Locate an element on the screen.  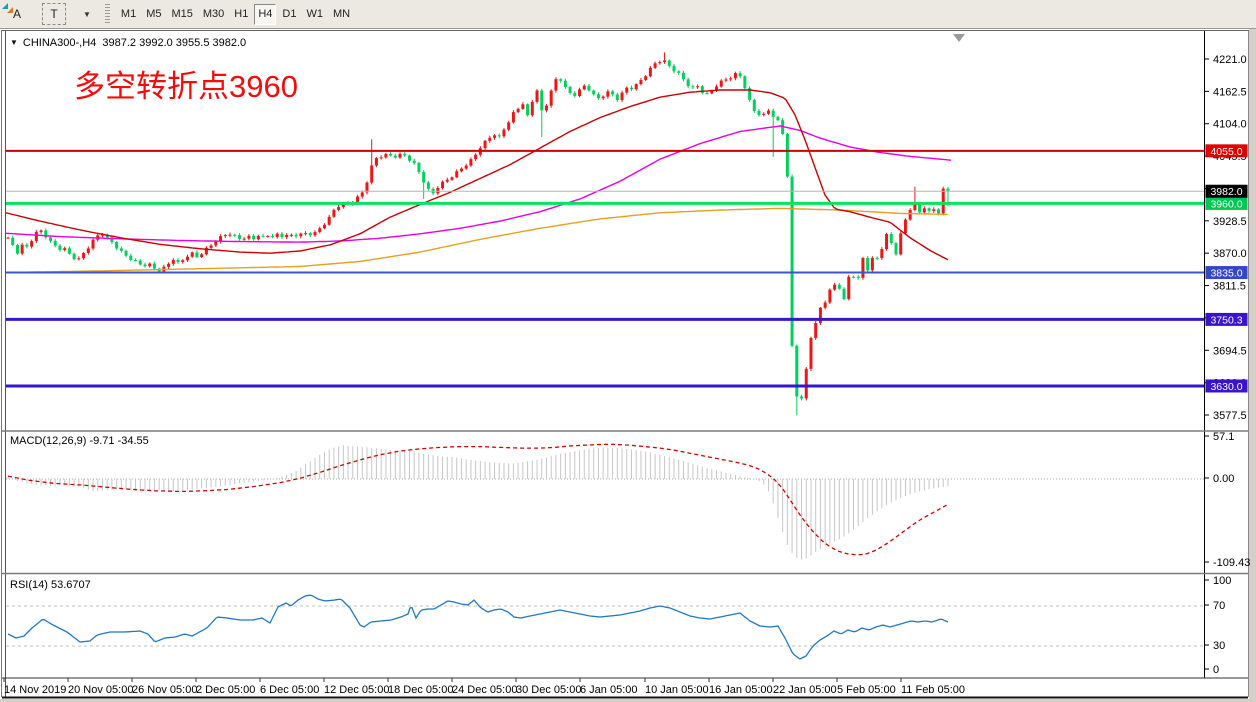
time-tick-label: 11 Feb 05:00 is located at coordinates (933, 690).